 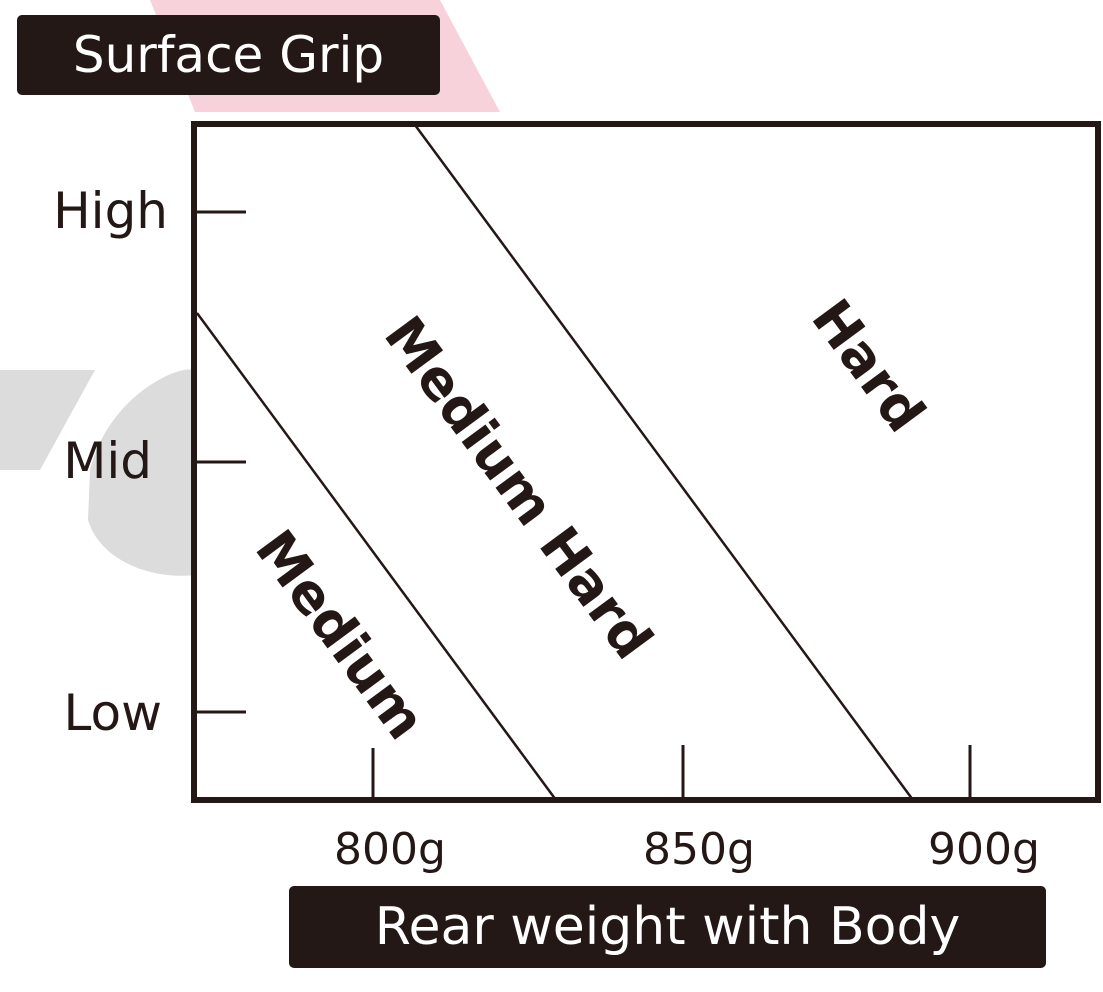 I want to click on x-tick-label-900g: 900g, so click(x=984, y=849).